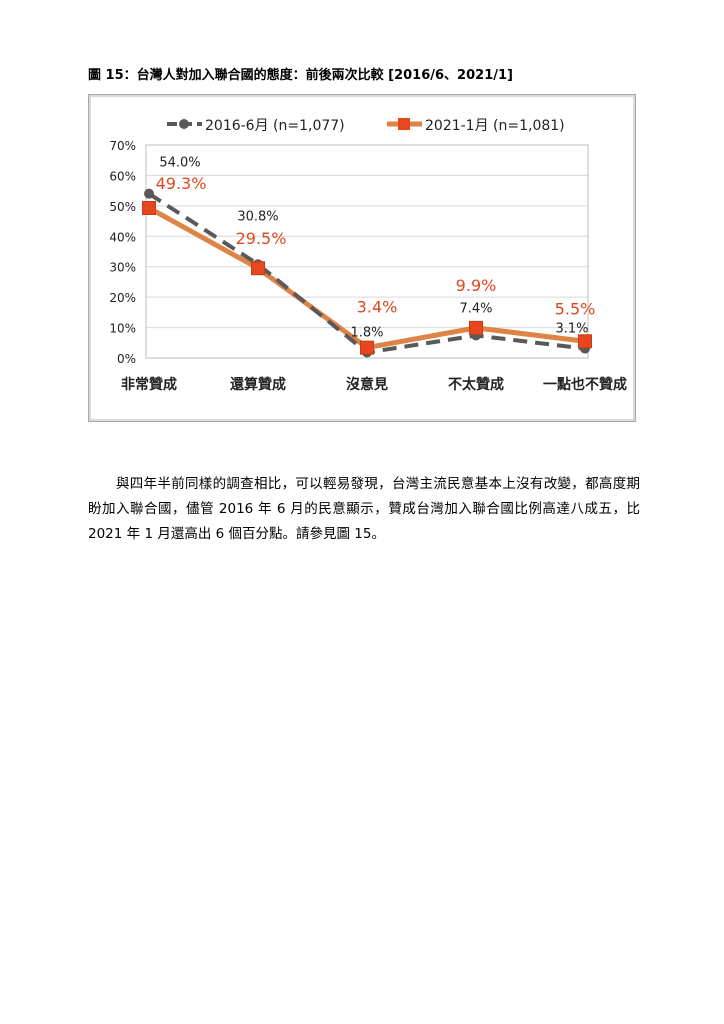 The image size is (724, 1024). I want to click on x-tick-label: 不太贊成, so click(476, 384).